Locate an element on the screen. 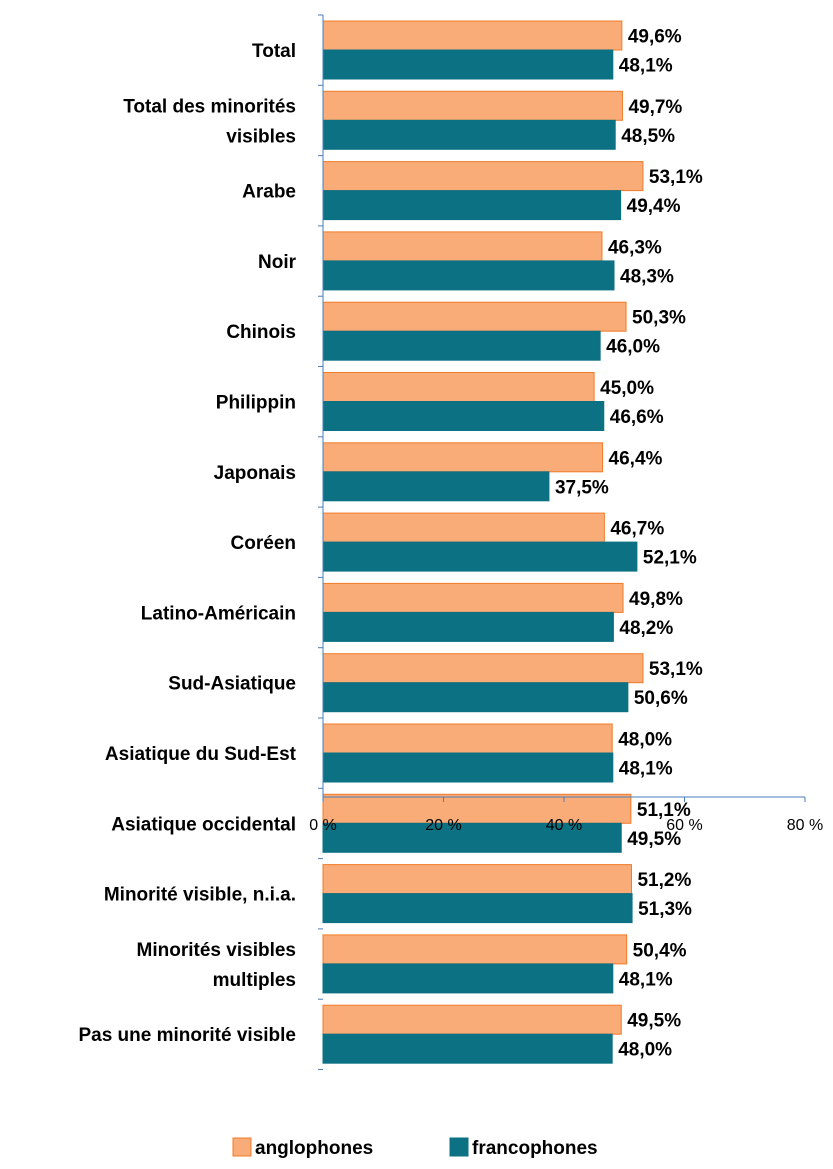 This screenshot has height=1169, width=833. category-label-philippin: Philippin is located at coordinates (256, 403).